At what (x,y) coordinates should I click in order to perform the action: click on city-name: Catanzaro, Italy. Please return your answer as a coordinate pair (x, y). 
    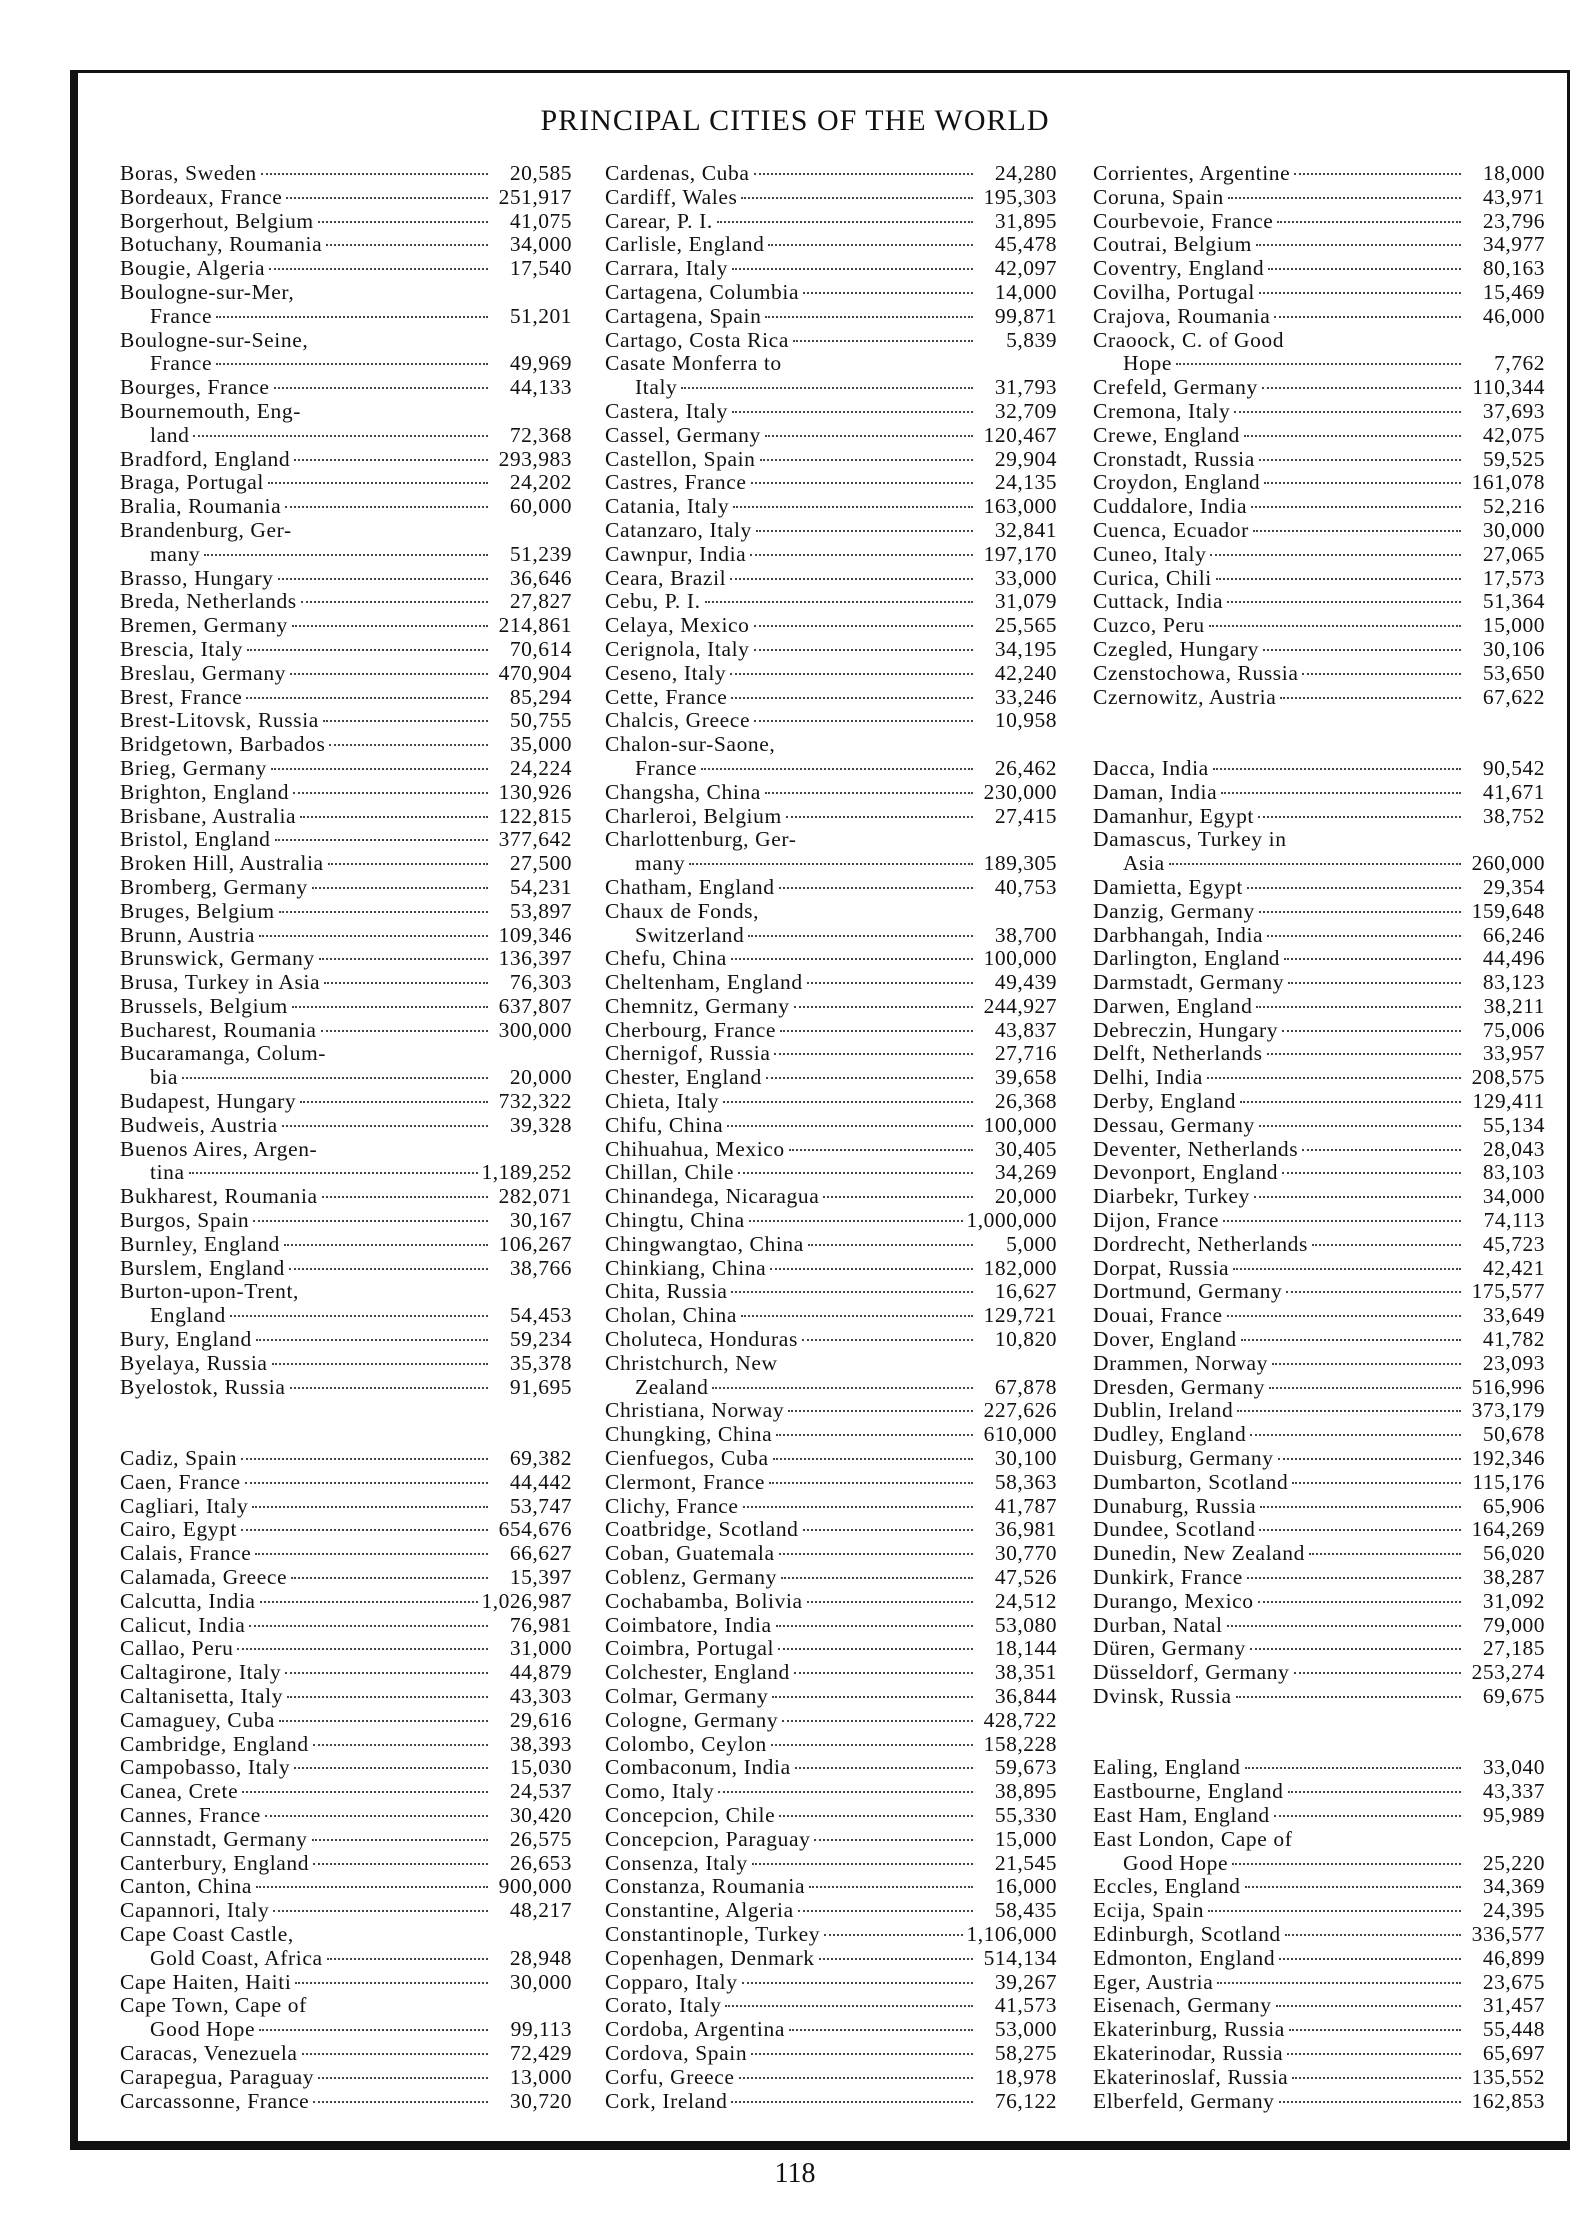
    Looking at the image, I should click on (678, 530).